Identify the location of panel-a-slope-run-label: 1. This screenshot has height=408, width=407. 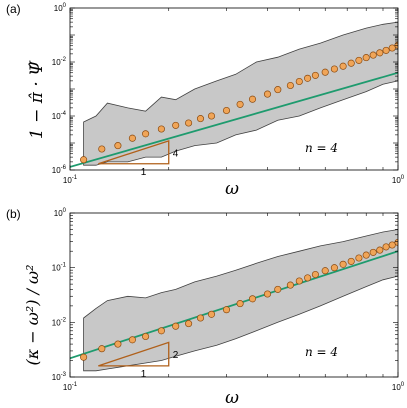
(144, 172).